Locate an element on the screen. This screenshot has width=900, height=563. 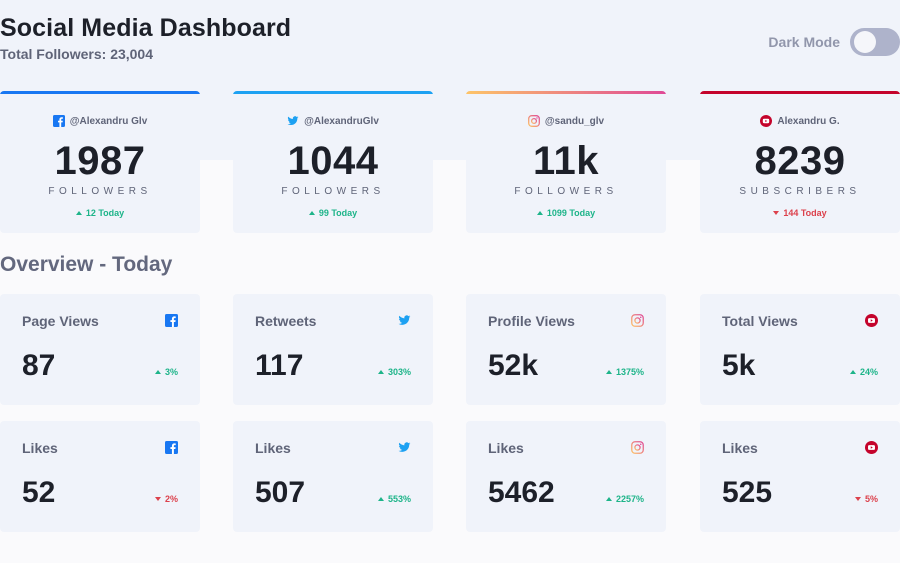
follower-unit: SUBSCRIBERS is located at coordinates (800, 191).